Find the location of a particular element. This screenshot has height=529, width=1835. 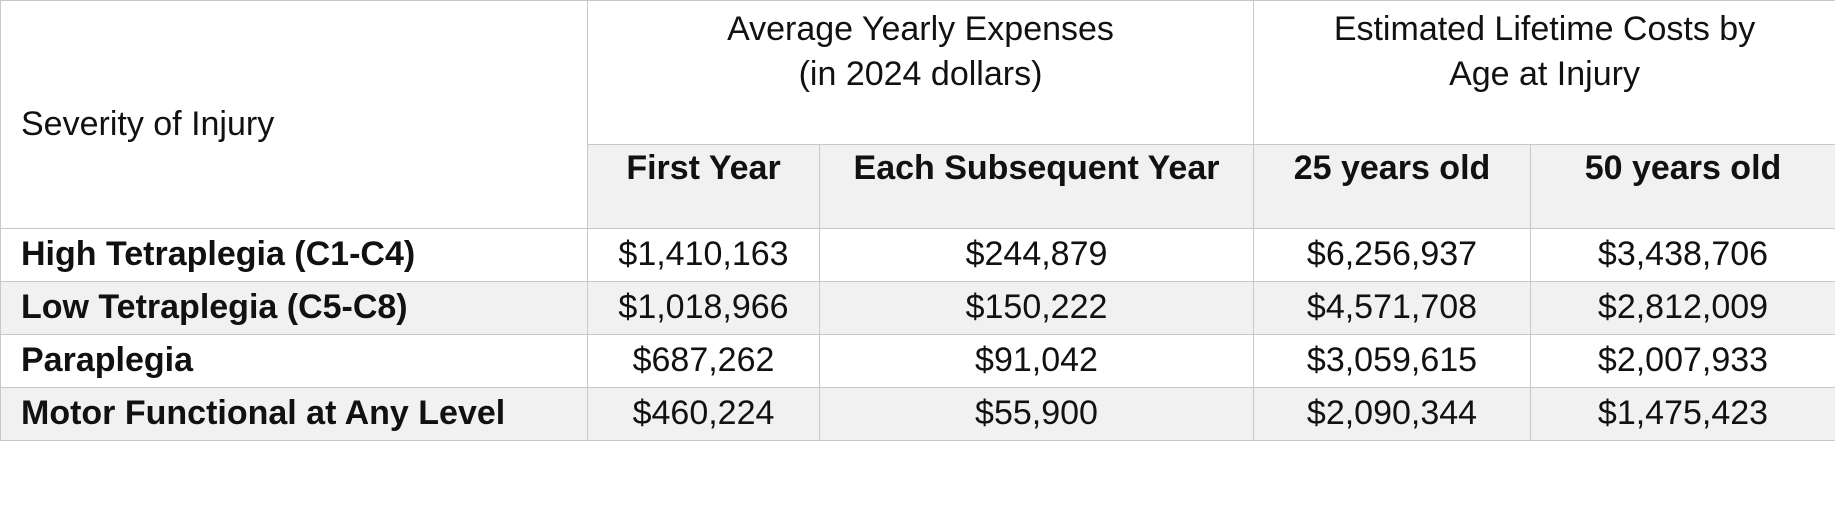

subheader-50-years-old: 50 years old is located at coordinates (1682, 186).